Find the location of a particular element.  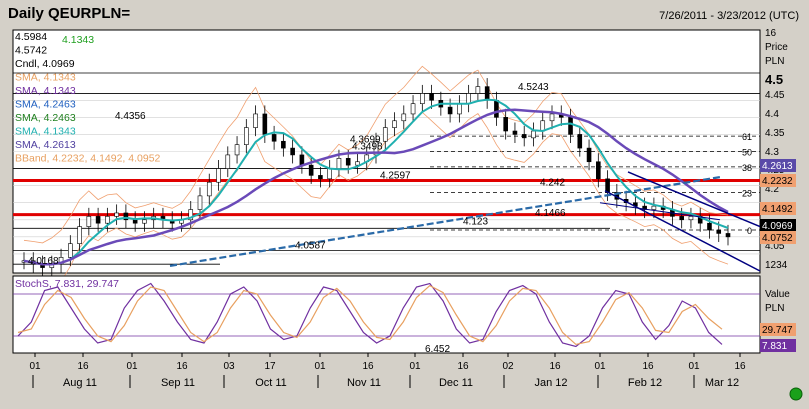

channel-lower is located at coordinates (682, 231).